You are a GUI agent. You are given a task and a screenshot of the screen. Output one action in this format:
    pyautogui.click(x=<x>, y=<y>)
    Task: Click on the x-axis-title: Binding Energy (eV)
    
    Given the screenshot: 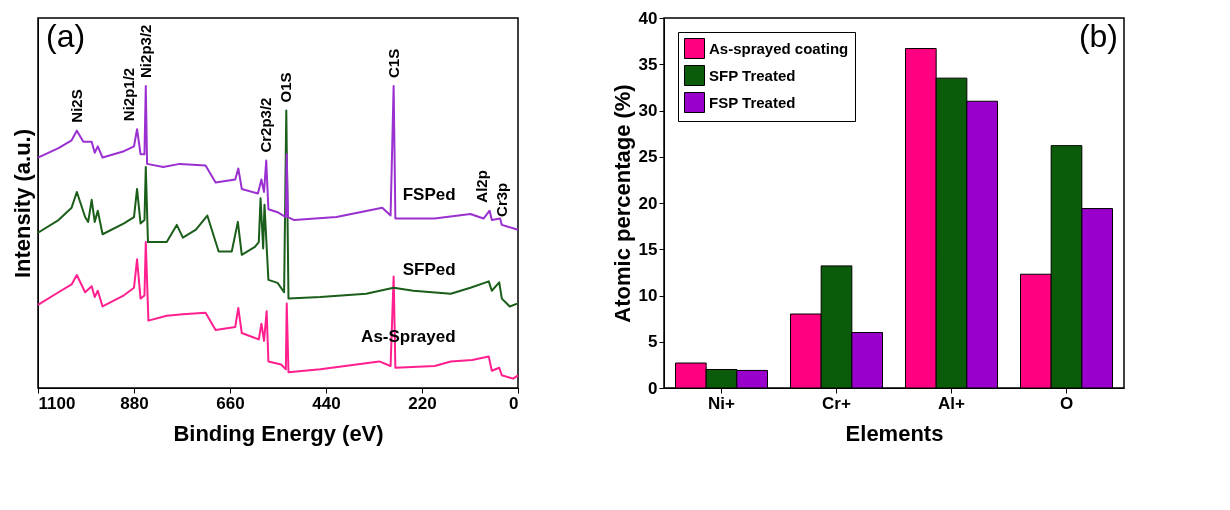 What is the action you would take?
    pyautogui.click(x=278, y=433)
    